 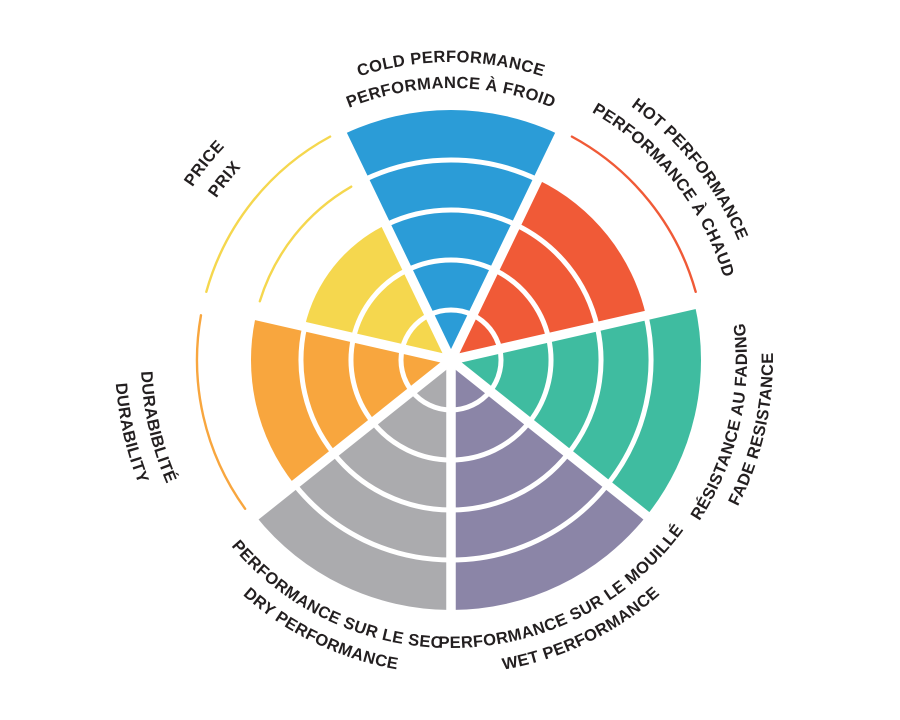 I want to click on sector-cold-performance-wedge, so click(x=451, y=235).